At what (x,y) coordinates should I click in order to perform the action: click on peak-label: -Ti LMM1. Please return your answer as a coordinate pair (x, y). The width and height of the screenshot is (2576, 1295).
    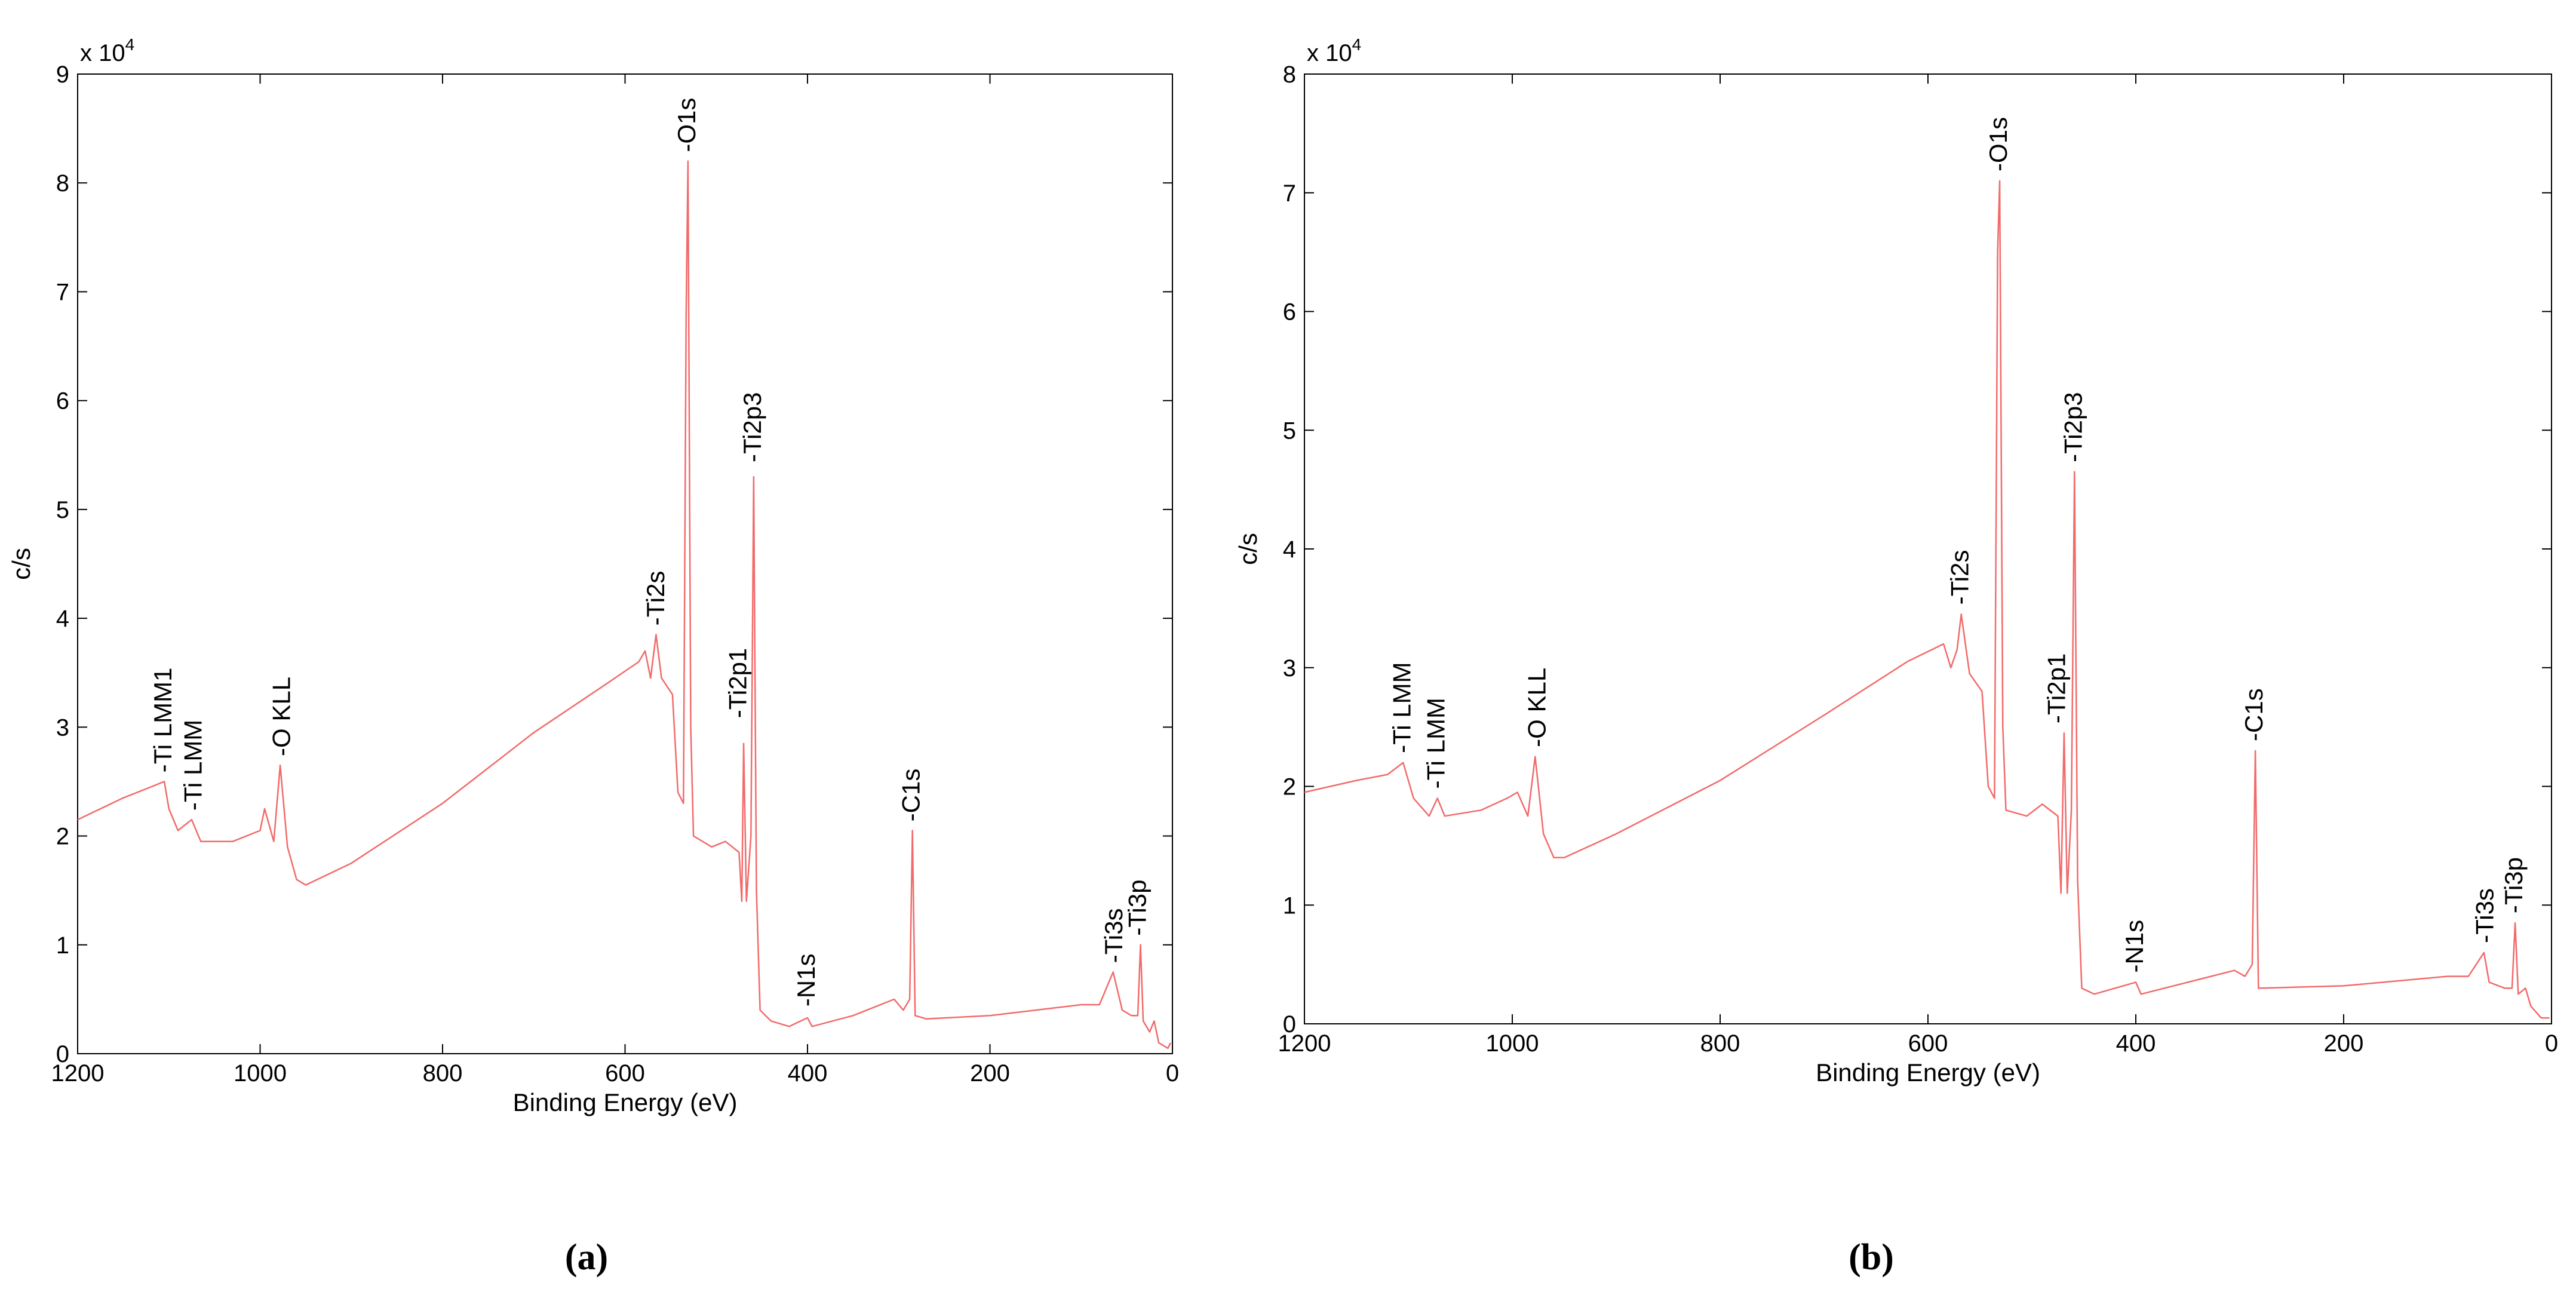
    Looking at the image, I should click on (163, 721).